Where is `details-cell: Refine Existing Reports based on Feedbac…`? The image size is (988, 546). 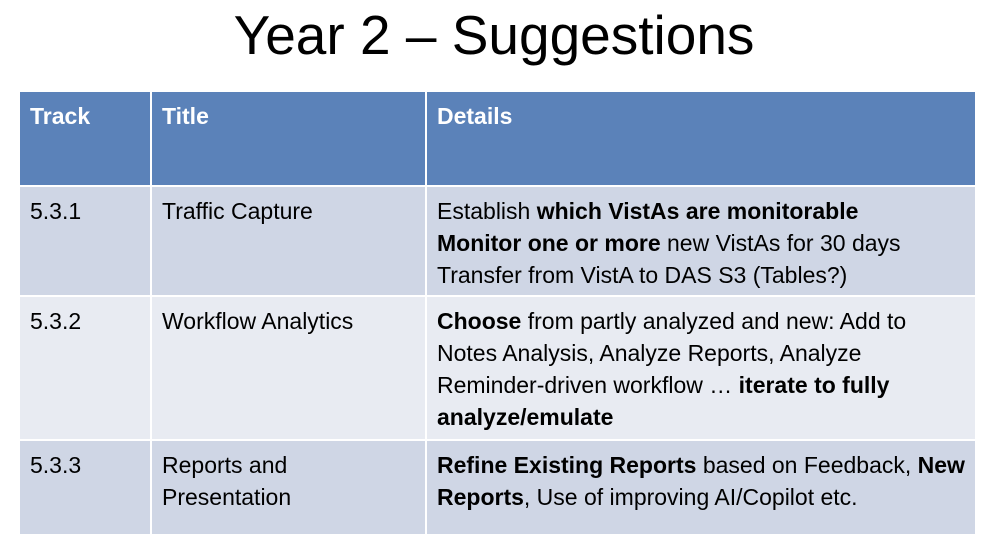 details-cell: Refine Existing Reports based on Feedbac… is located at coordinates (701, 487).